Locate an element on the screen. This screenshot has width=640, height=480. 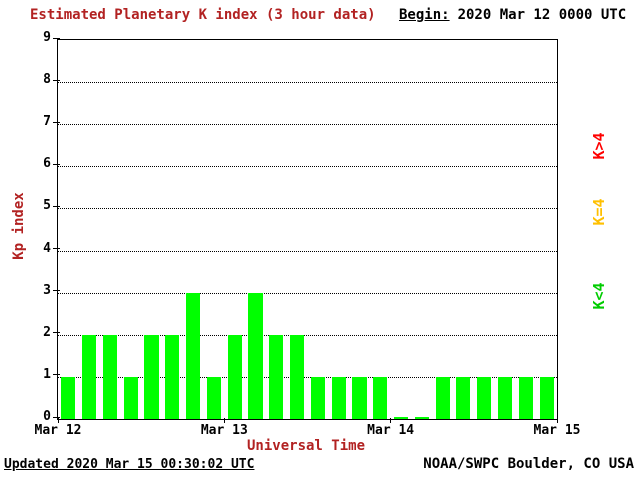
begin-label: Begin: is located at coordinates (424, 15).